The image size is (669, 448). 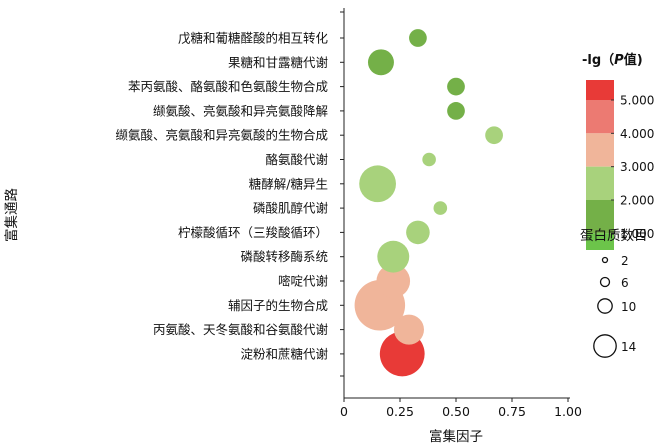 What do you see at coordinates (290, 208) in the screenshot?
I see `pathway-label: 磷酸肌醇代谢` at bounding box center [290, 208].